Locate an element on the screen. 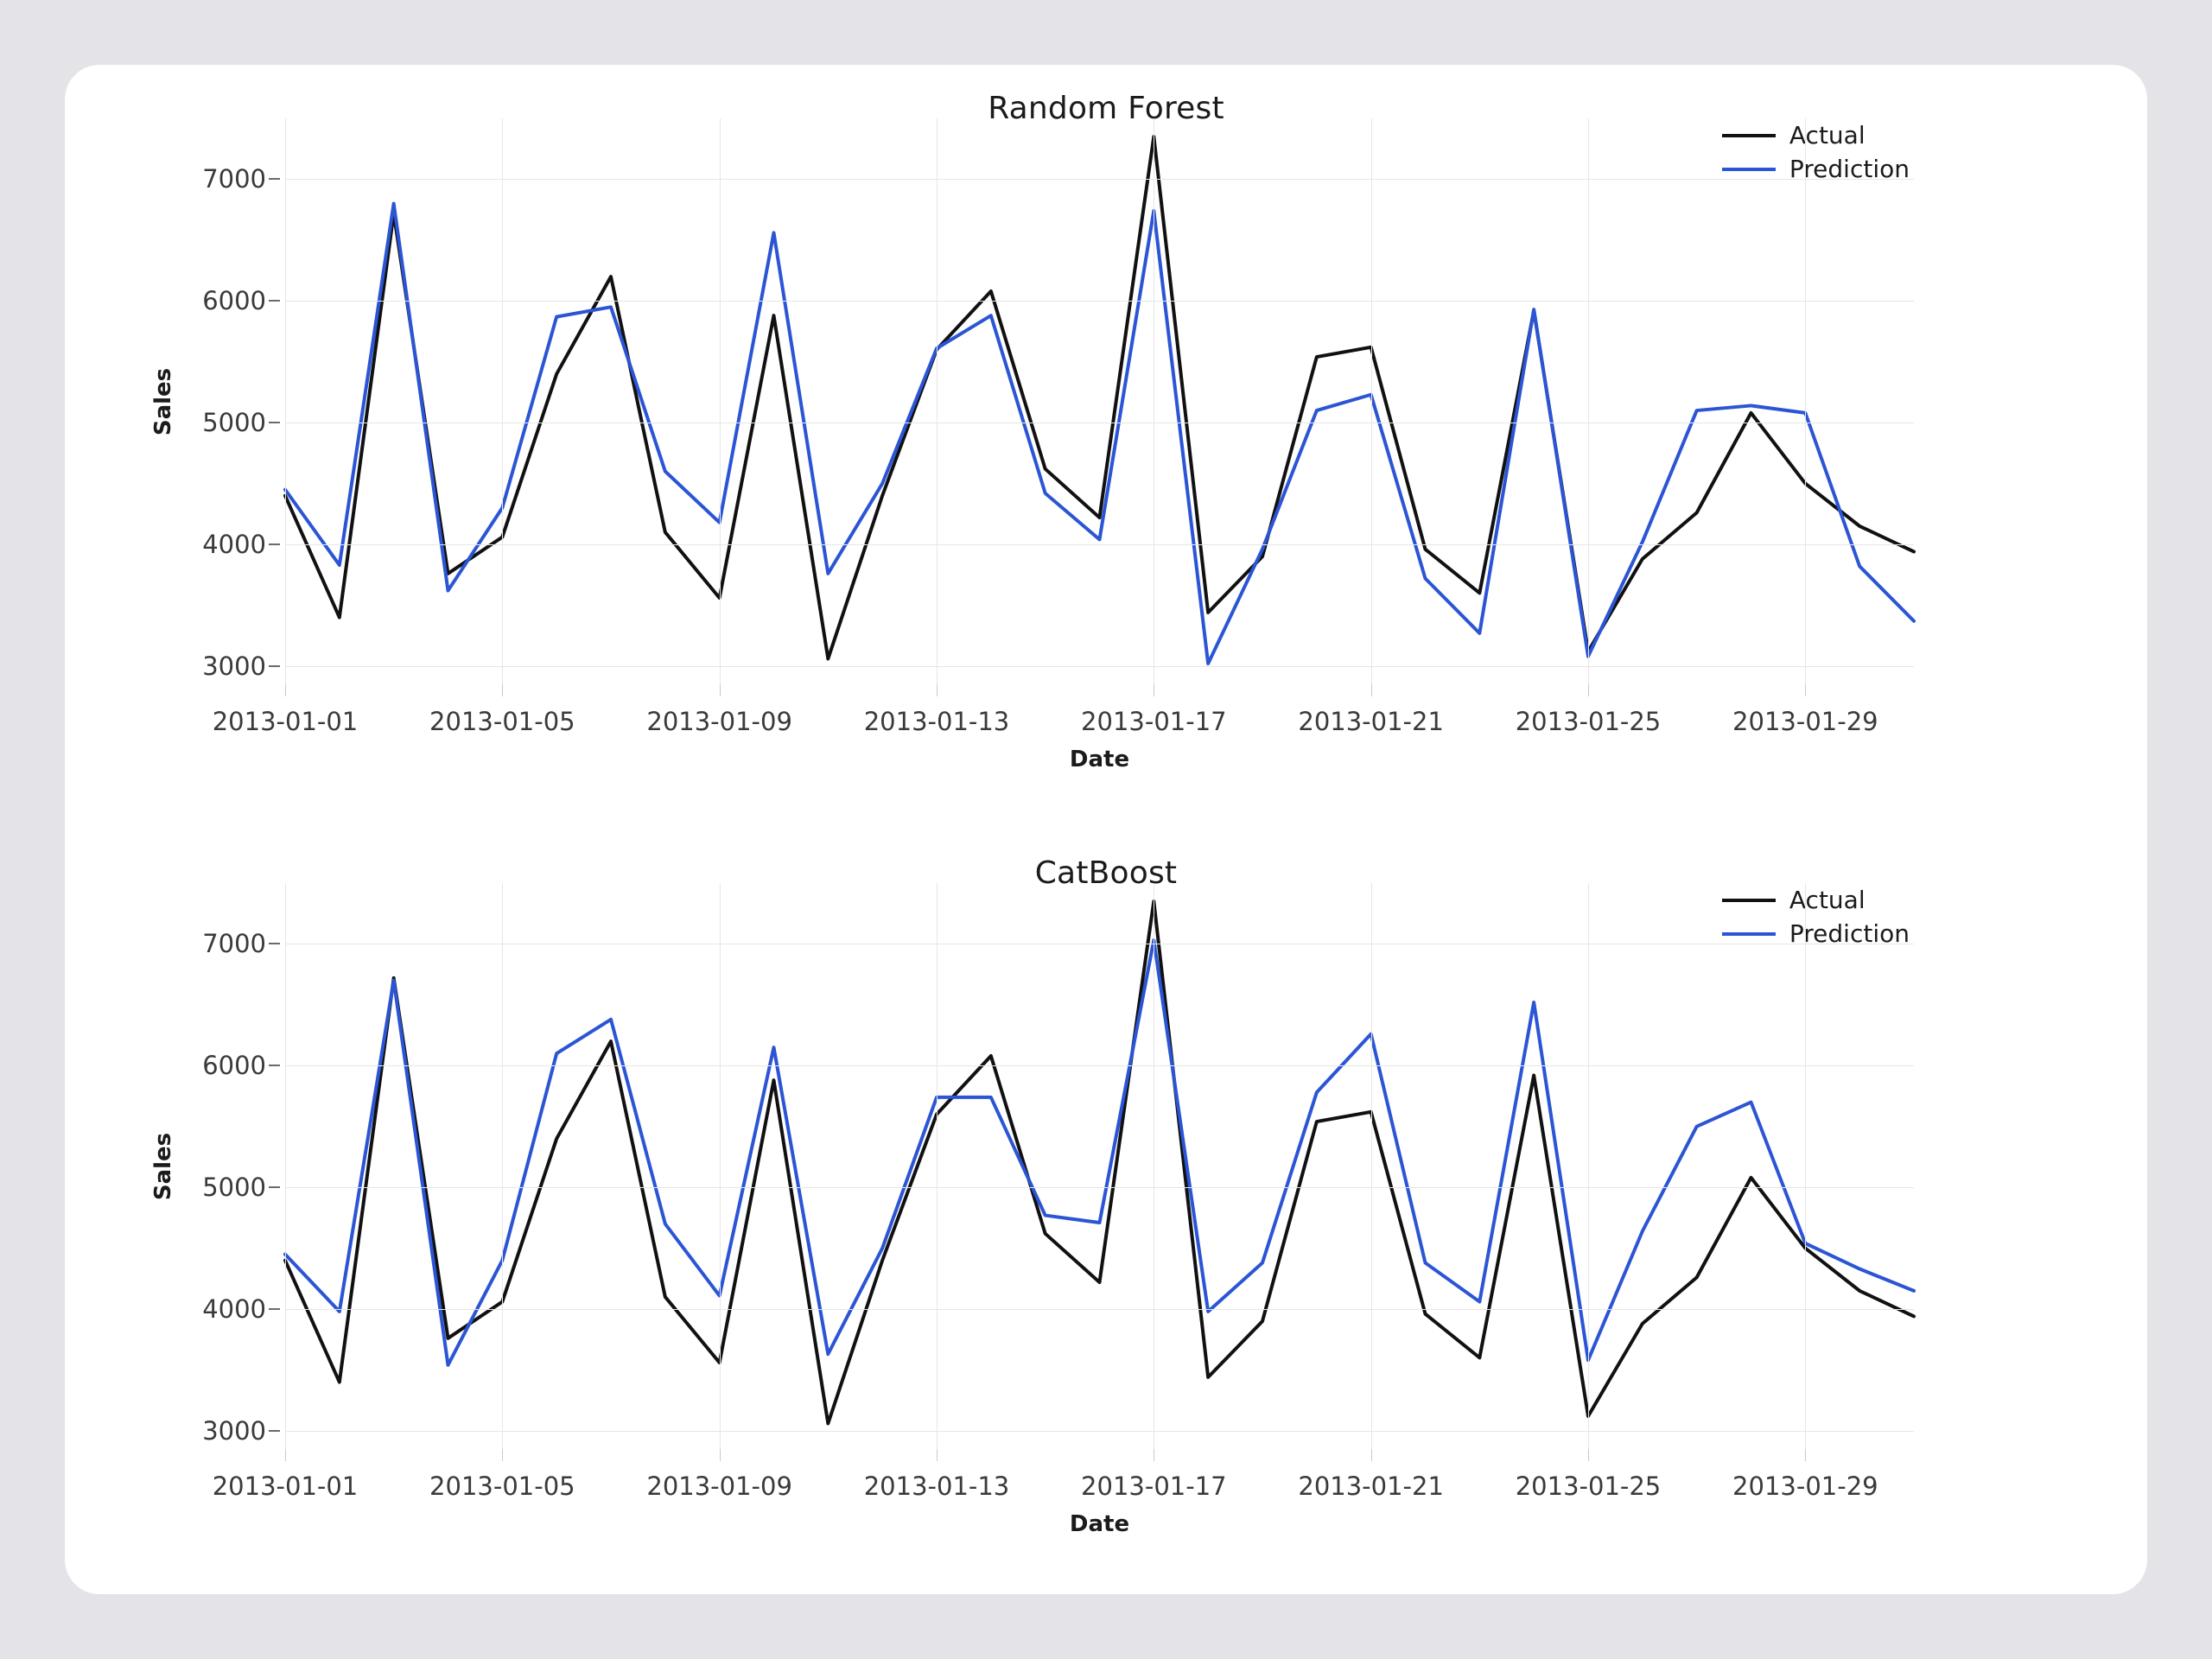 Image resolution: width=2212 pixels, height=1659 pixels. y-tick-label: 7000 is located at coordinates (234, 179).